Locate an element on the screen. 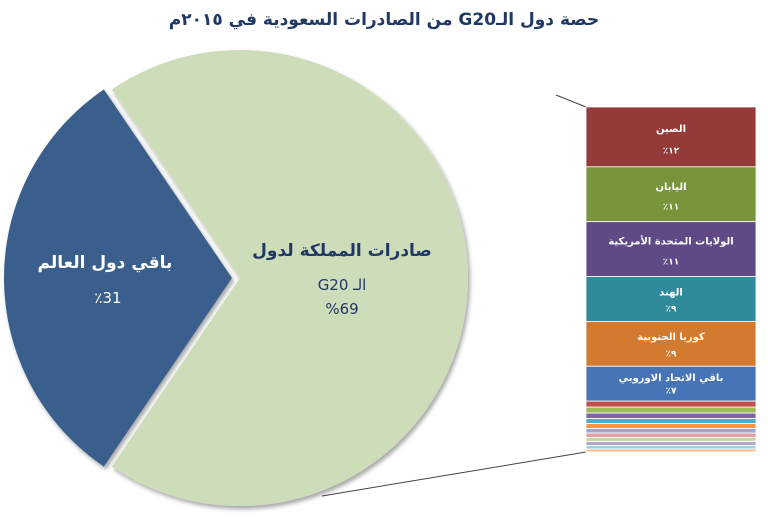  bar-segment-label: باقي الاتحاد الاوروبي is located at coordinates (671, 378).